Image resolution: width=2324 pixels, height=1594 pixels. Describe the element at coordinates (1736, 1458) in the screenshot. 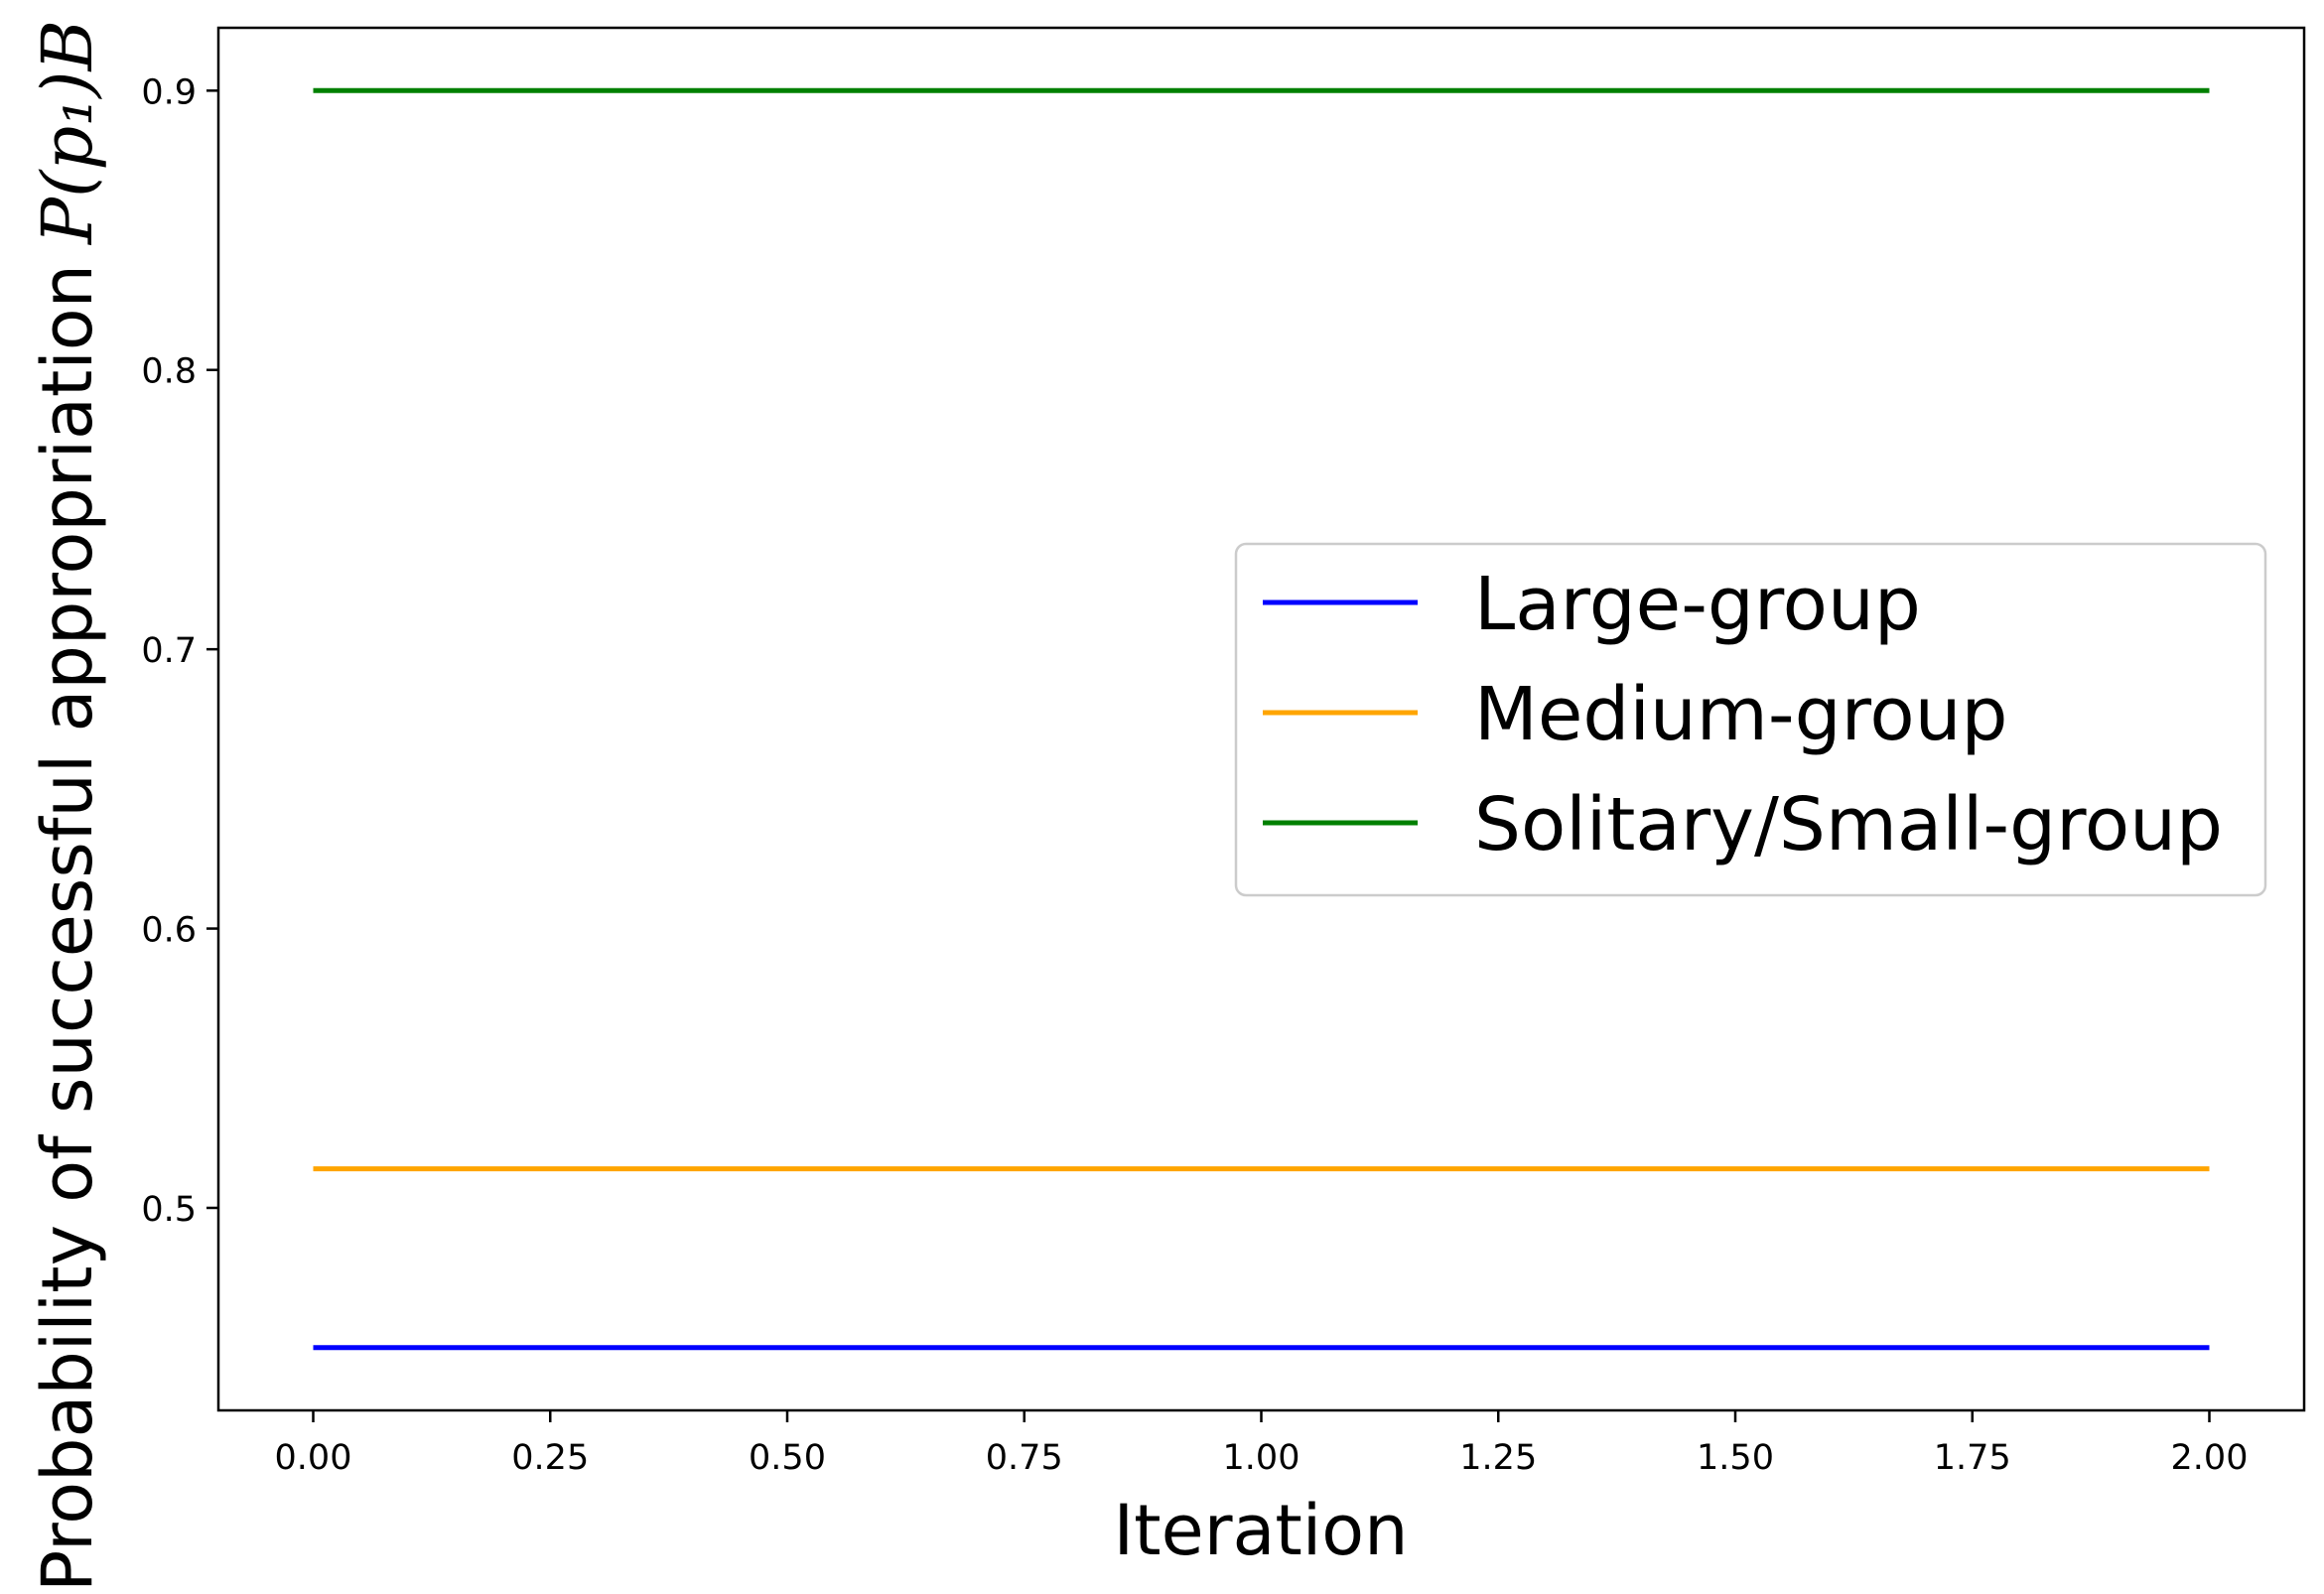

I see `x-tick-label: 1.50` at that location.